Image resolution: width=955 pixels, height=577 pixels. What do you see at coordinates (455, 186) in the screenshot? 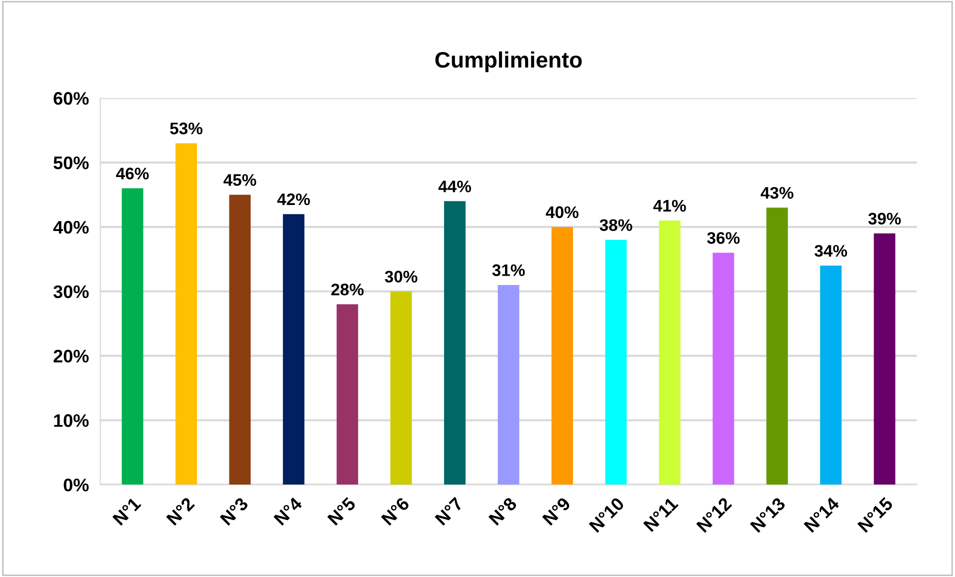
I see `data-label: 44%` at bounding box center [455, 186].